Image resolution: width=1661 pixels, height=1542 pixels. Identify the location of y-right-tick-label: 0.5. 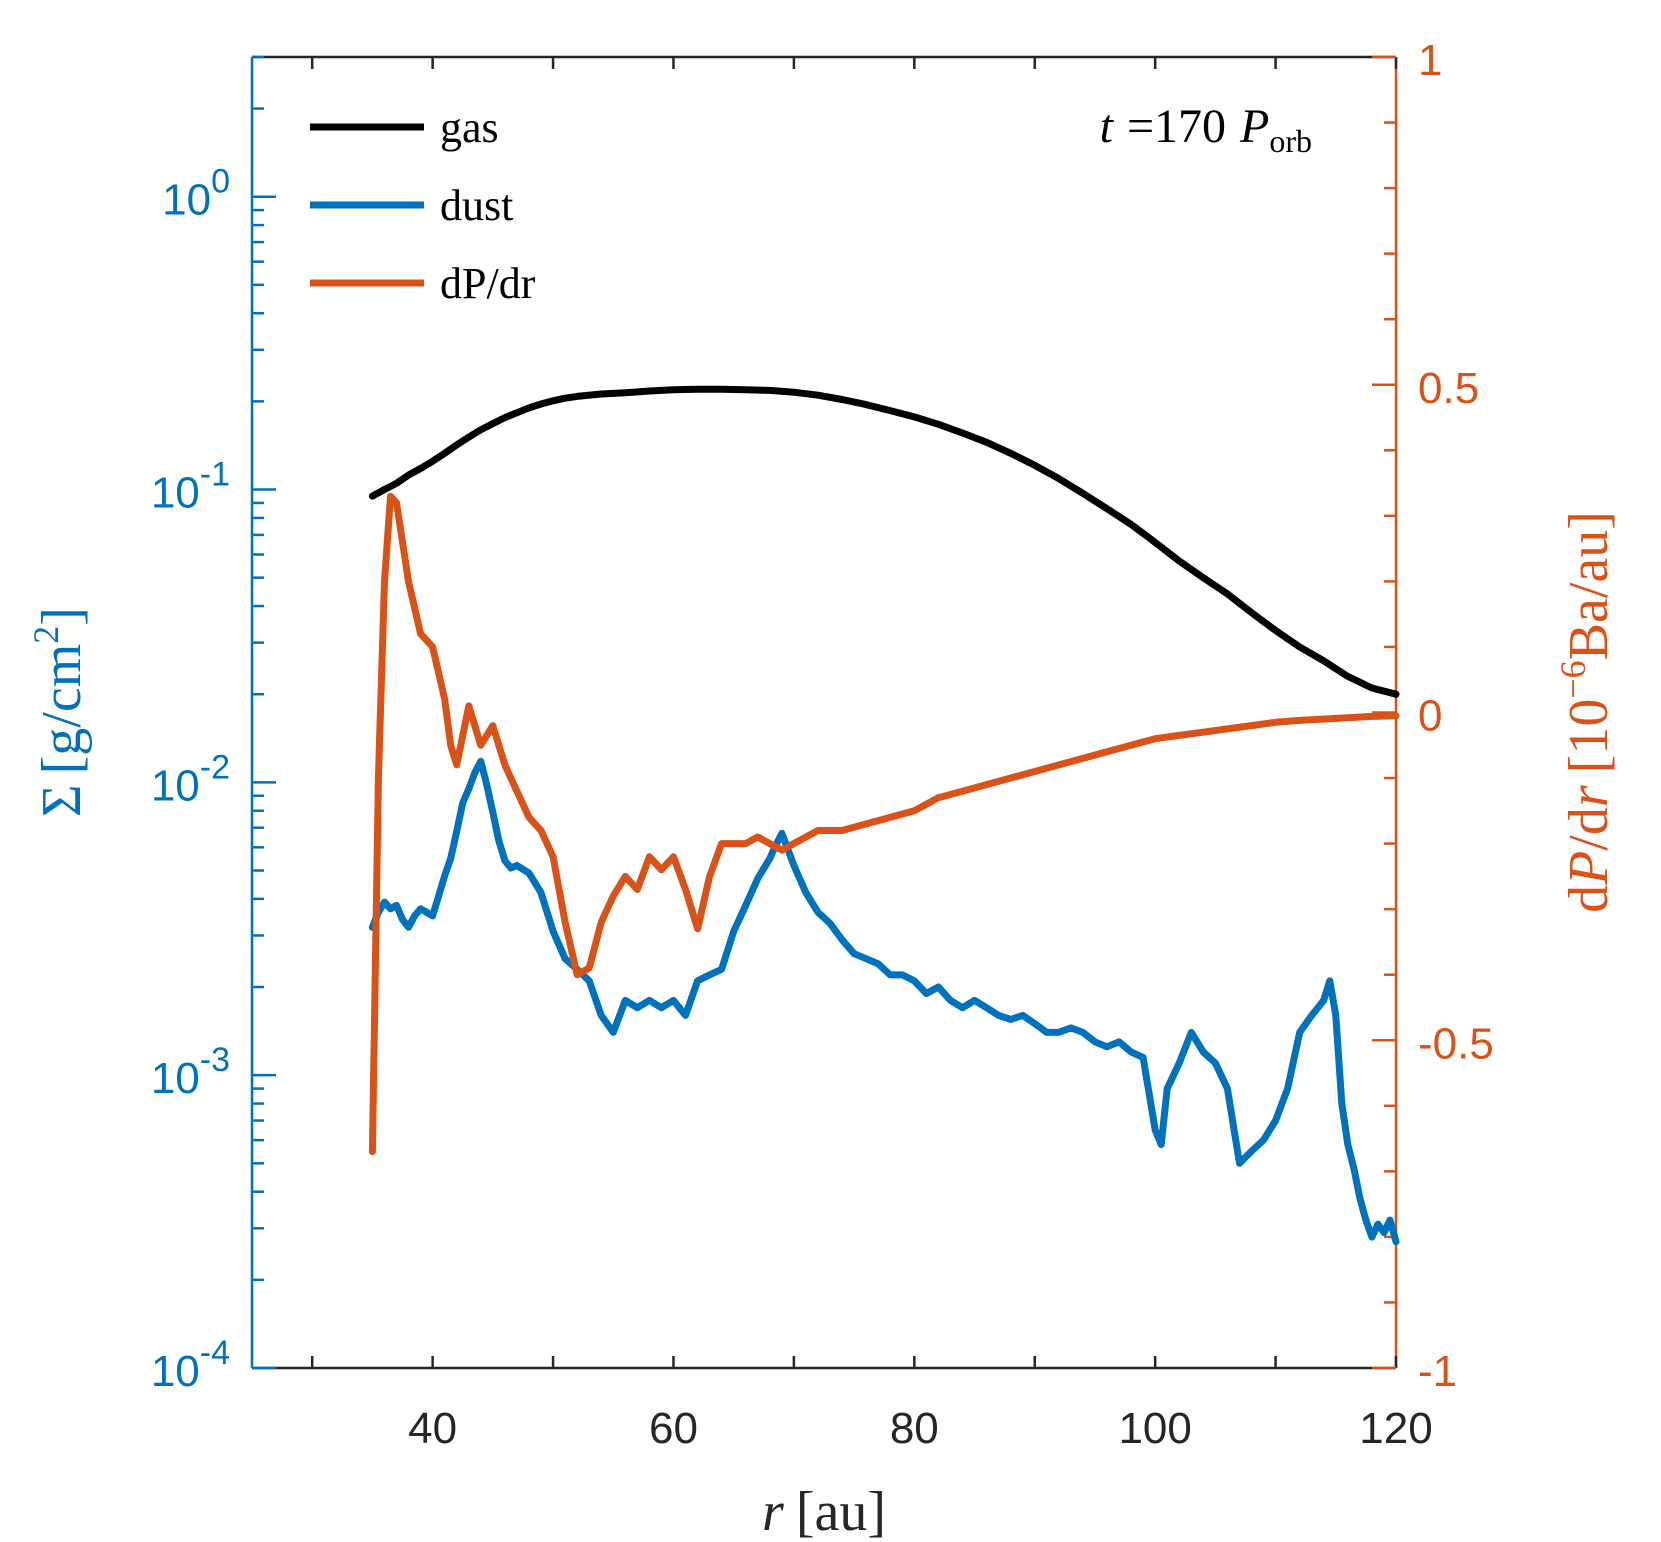
(1448, 388).